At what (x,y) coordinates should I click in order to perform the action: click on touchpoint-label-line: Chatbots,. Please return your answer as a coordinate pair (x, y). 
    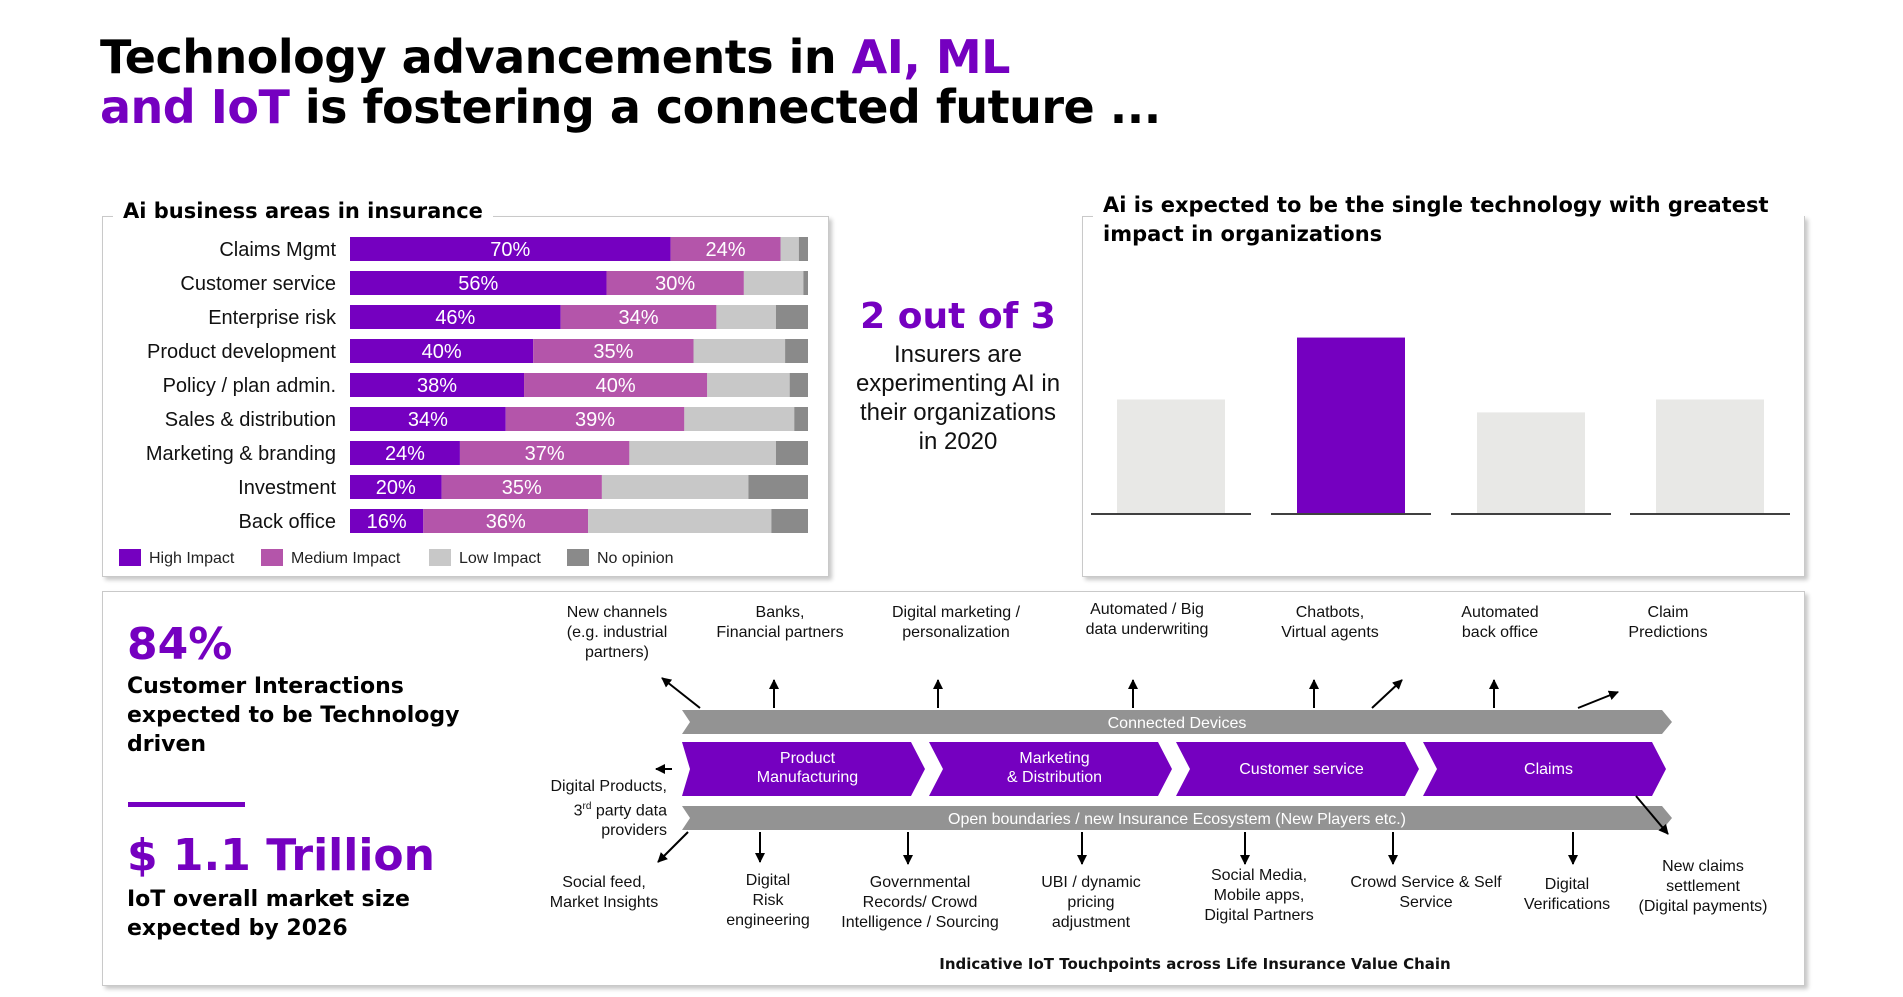
    Looking at the image, I should click on (1330, 612).